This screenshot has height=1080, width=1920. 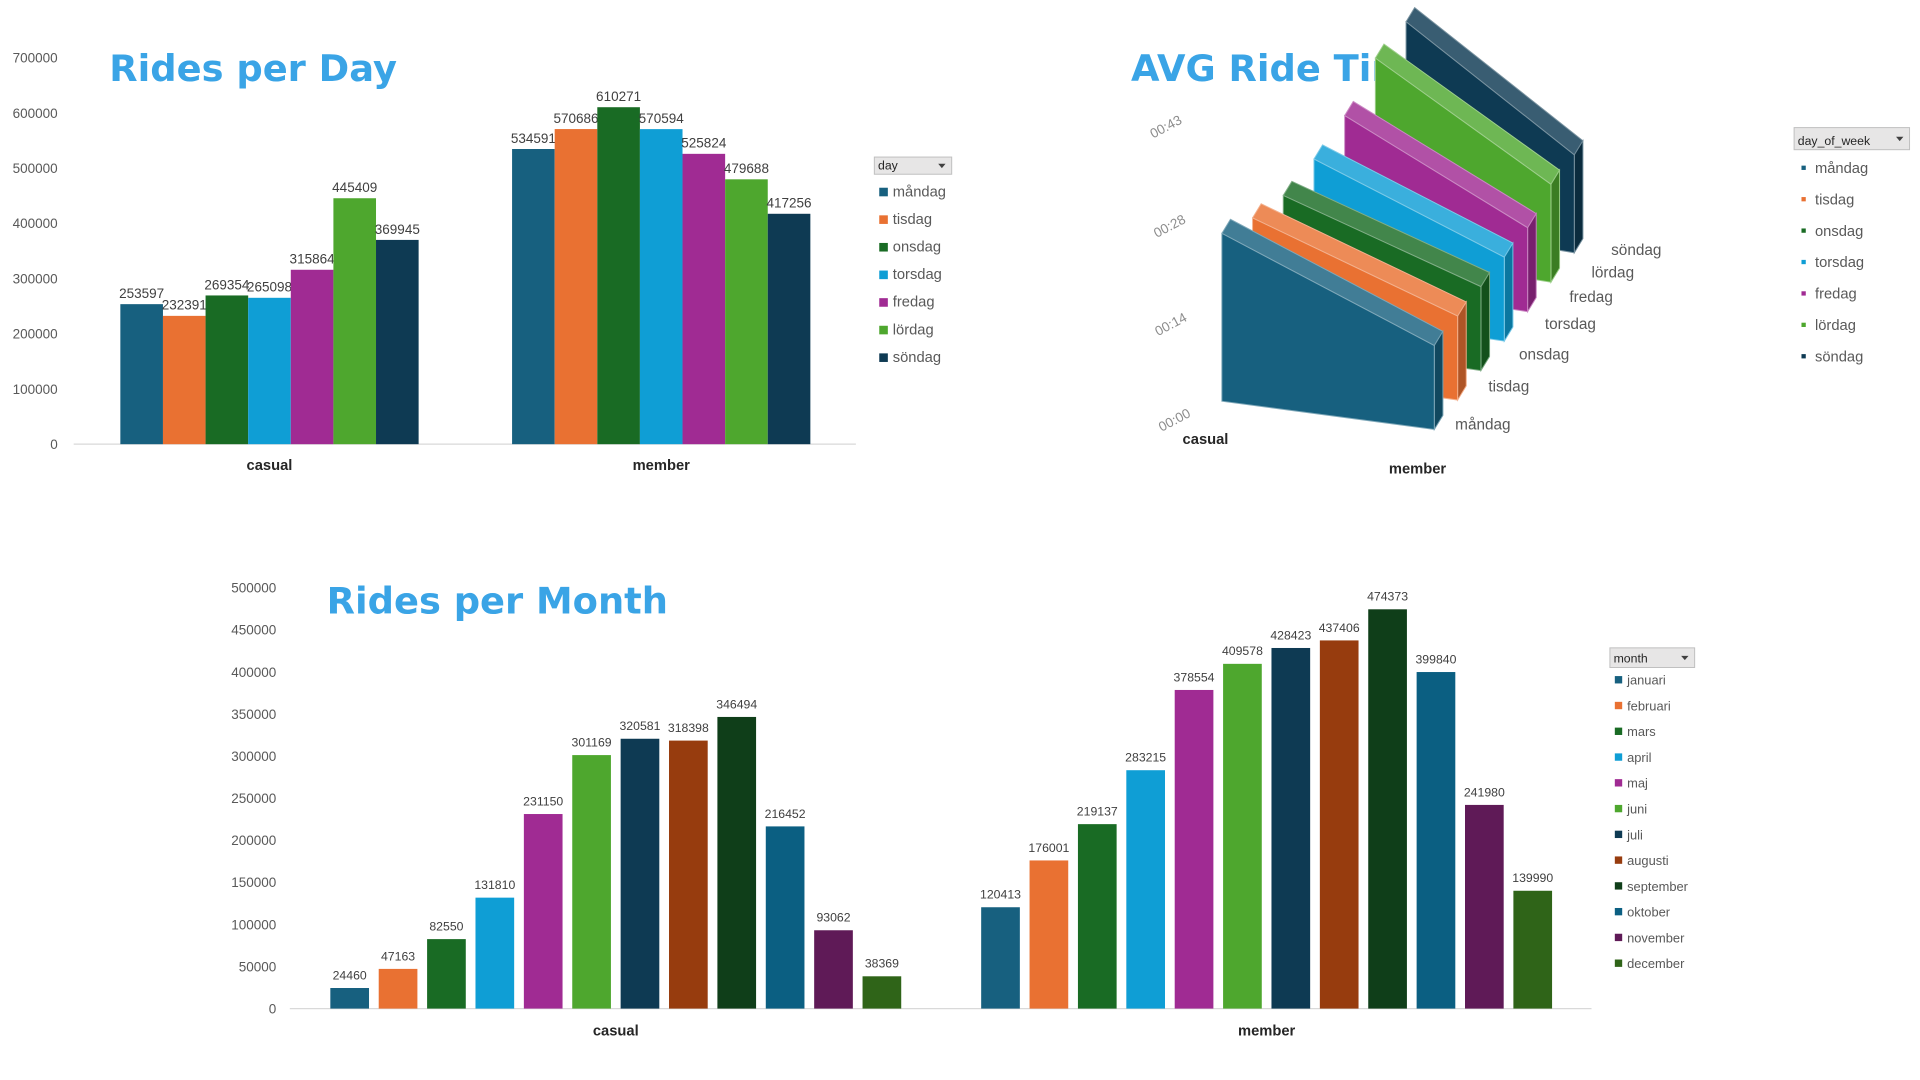 I want to click on y-tick-label: 700000, so click(x=35, y=58).